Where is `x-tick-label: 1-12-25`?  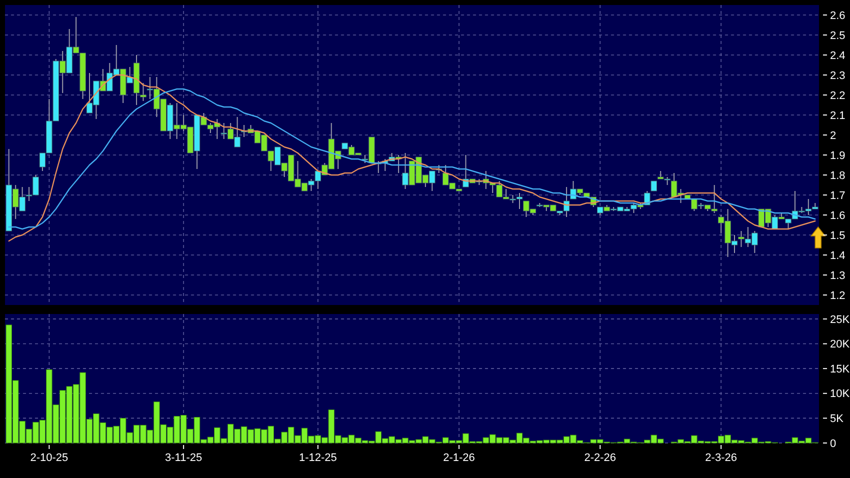
x-tick-label: 1-12-25 is located at coordinates (317, 458).